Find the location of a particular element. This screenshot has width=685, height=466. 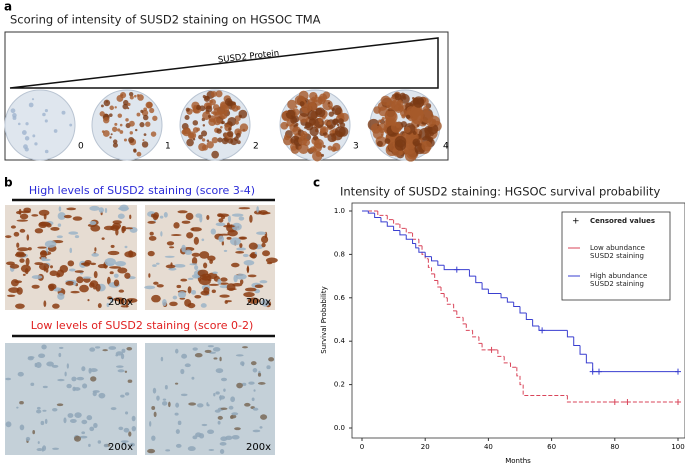

score-label: 1 is located at coordinates (168, 147).